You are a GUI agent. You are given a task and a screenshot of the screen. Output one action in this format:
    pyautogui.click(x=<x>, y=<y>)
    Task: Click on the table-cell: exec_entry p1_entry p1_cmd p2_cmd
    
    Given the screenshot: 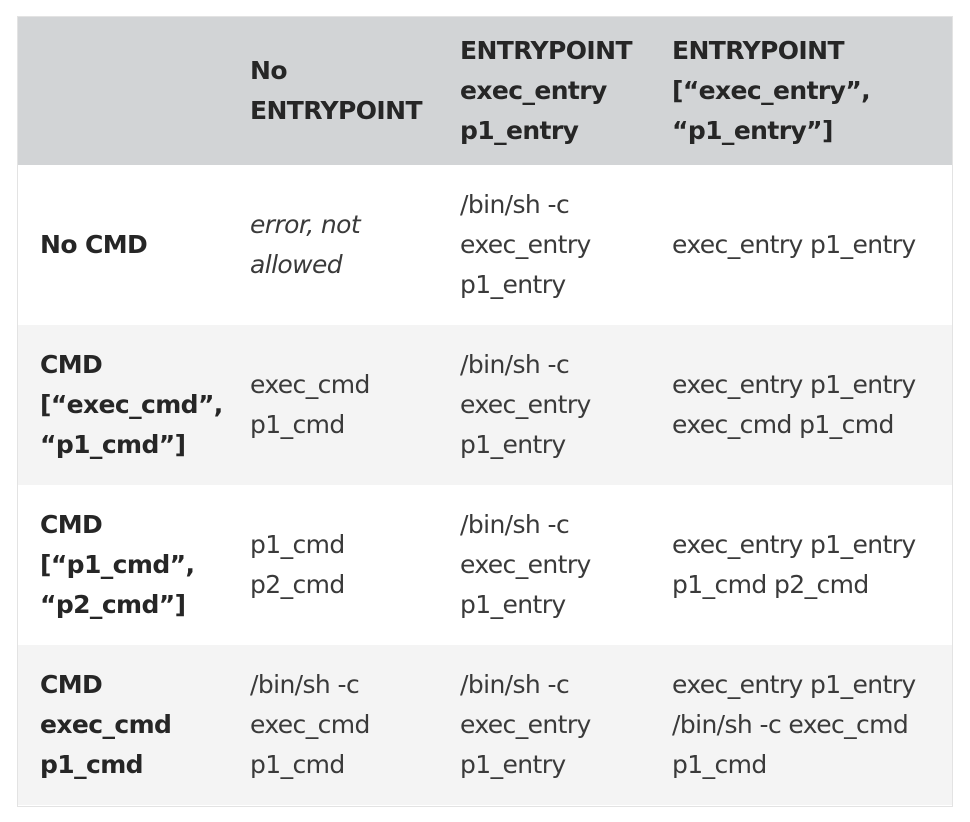 What is the action you would take?
    pyautogui.click(x=794, y=564)
    